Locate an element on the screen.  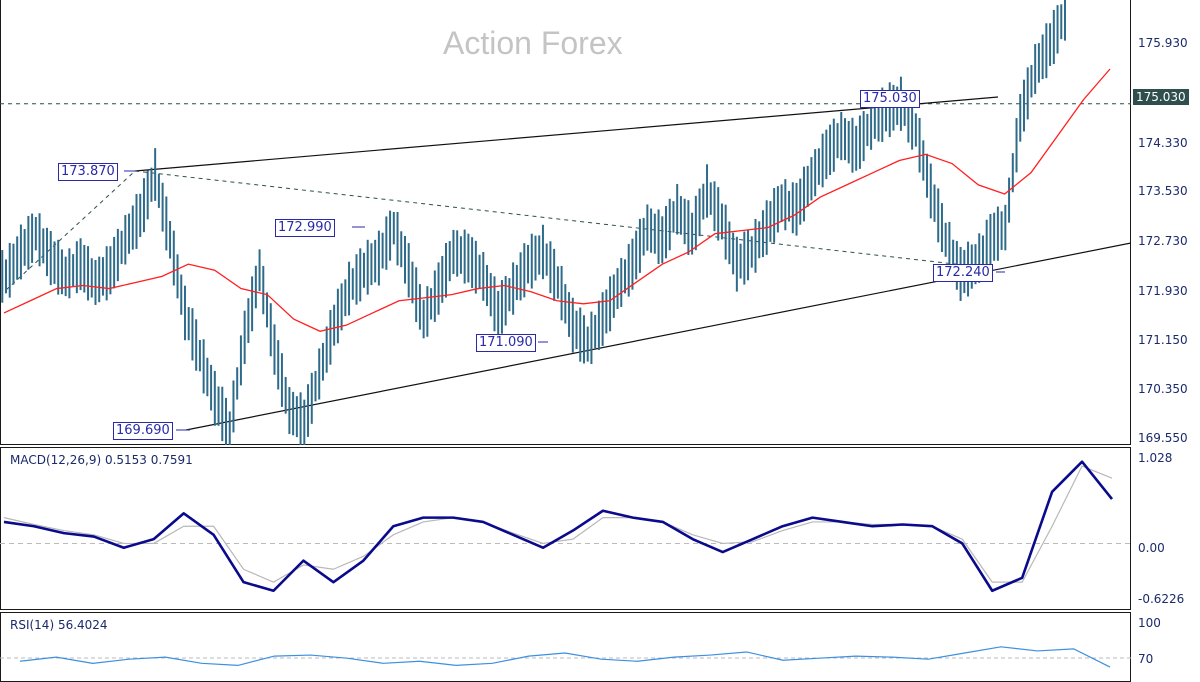
upper-trendline is located at coordinates (566, 134).